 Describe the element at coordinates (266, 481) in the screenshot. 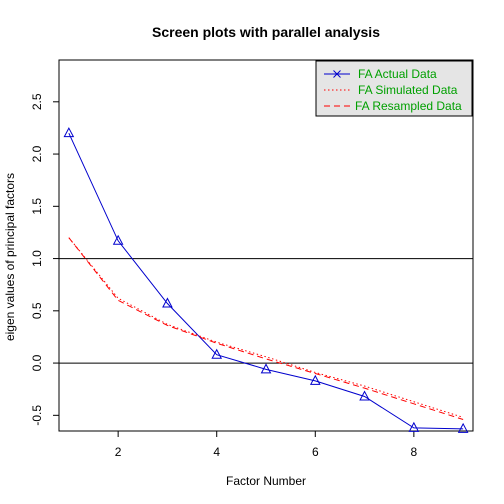

I see `x-axis-label: Factor Number` at that location.